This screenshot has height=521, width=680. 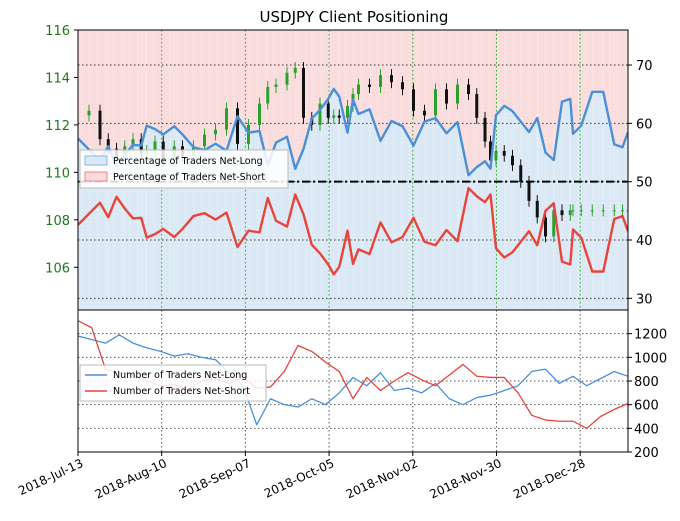 I want to click on left-axis-tick-label: 112, so click(x=57, y=126).